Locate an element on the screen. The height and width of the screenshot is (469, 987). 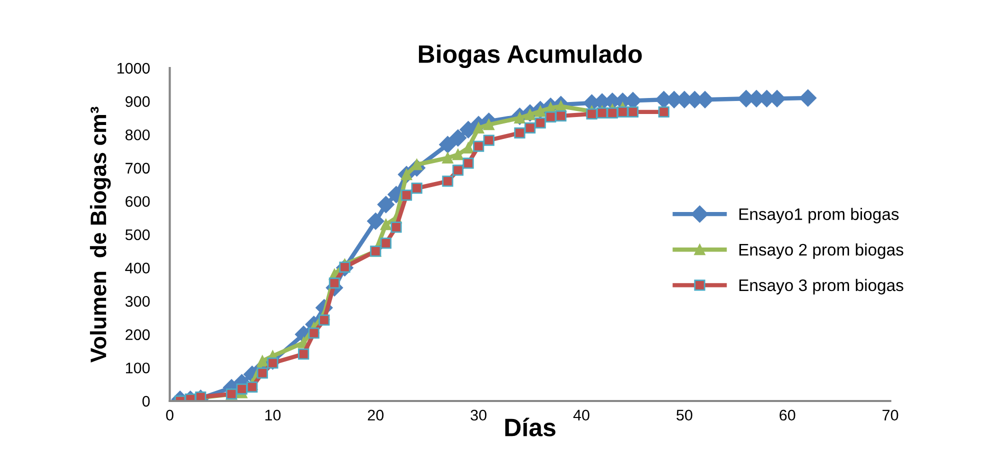
y-tick-label: 700 is located at coordinates (138, 168).